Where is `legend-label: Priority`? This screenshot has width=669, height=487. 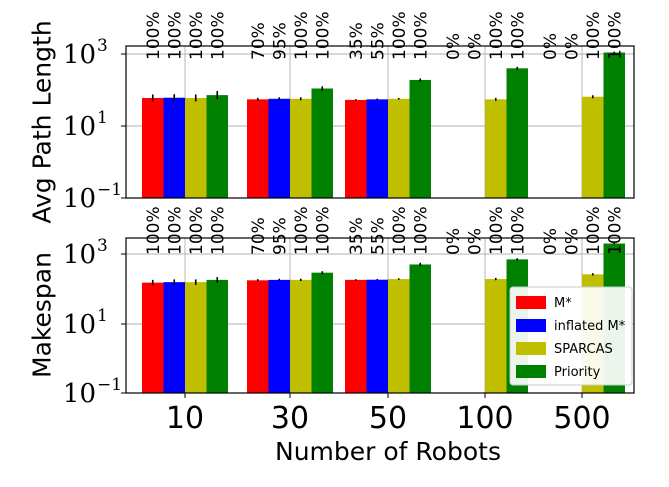
legend-label: Priority is located at coordinates (577, 372).